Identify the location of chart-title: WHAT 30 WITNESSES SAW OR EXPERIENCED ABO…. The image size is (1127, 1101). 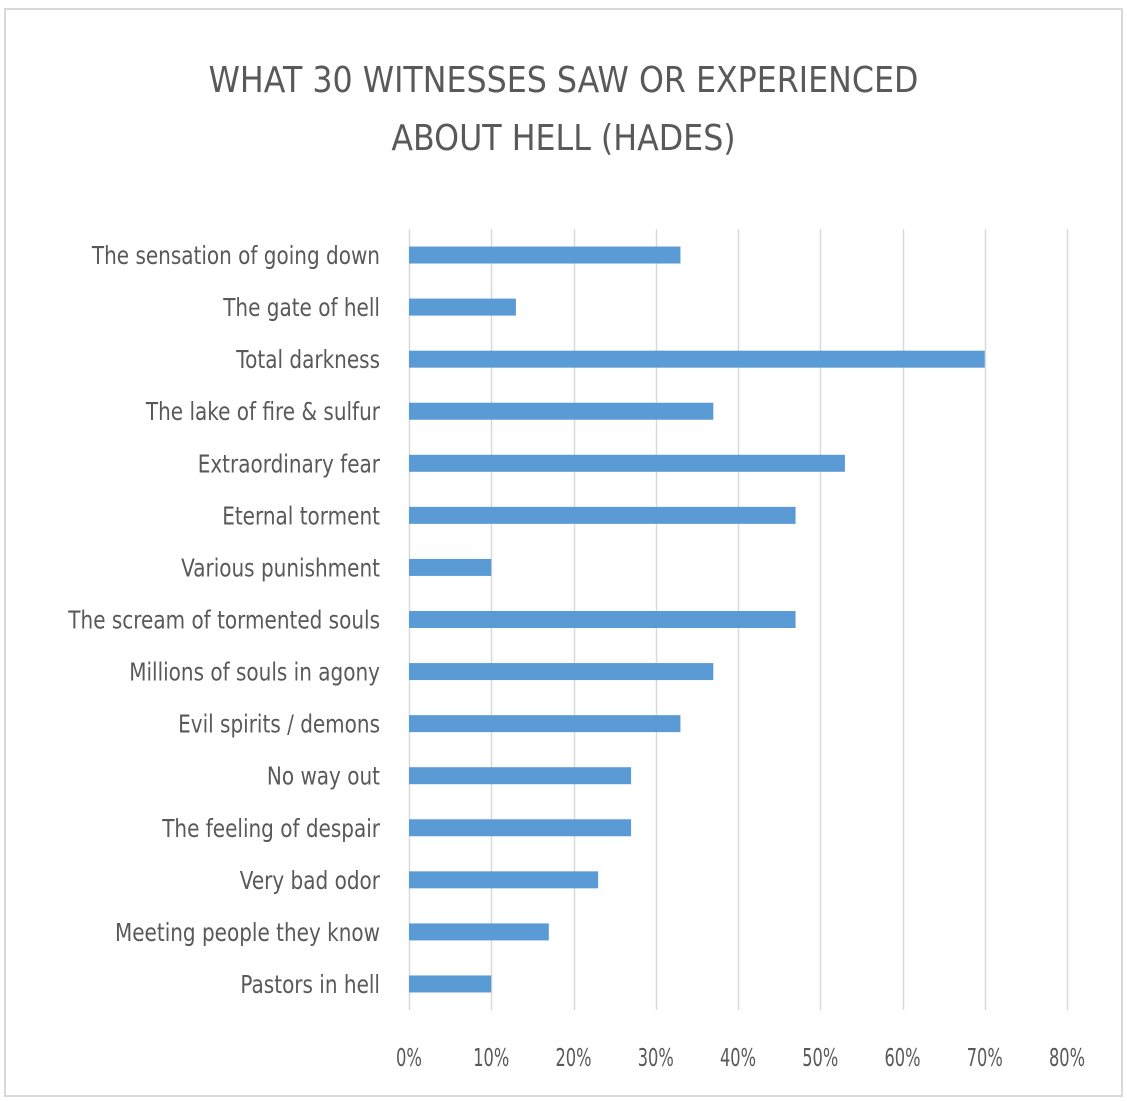
(564, 110).